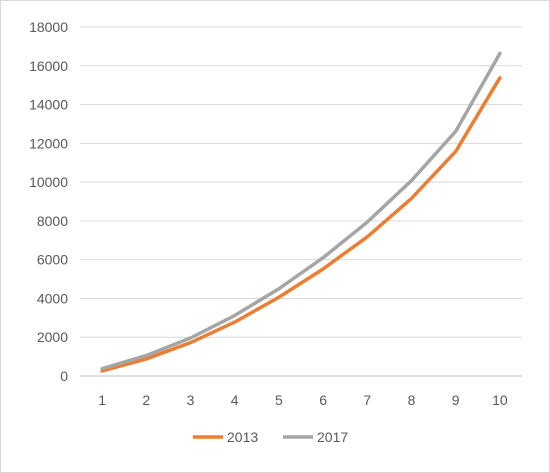 The width and height of the screenshot is (550, 473). What do you see at coordinates (48, 143) in the screenshot?
I see `y-tick-label: 12000` at bounding box center [48, 143].